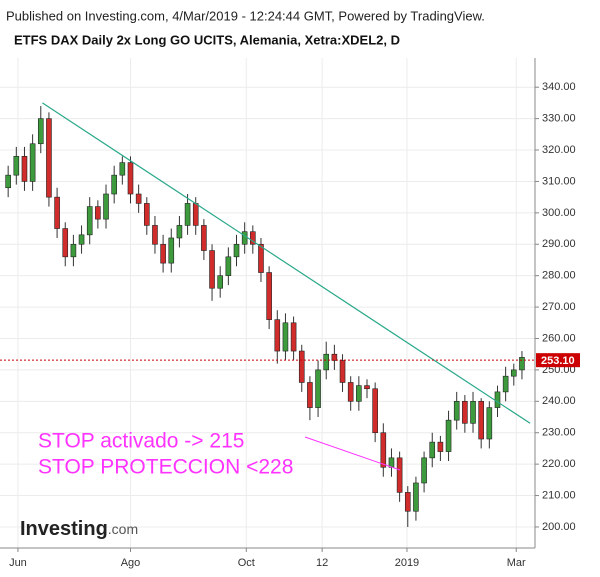 The width and height of the screenshot is (600, 577). What do you see at coordinates (559, 307) in the screenshot?
I see `y-tick-label: 270.00` at bounding box center [559, 307].